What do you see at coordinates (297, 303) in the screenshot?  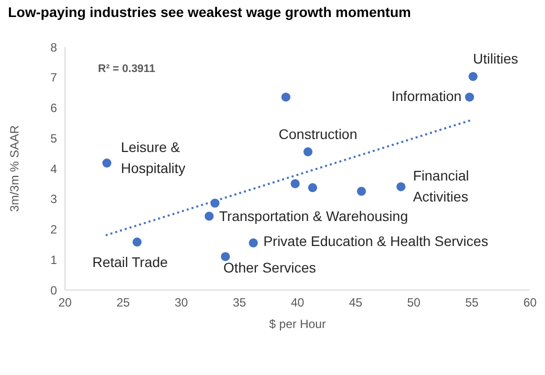 I see `x-tick-label: 40` at bounding box center [297, 303].